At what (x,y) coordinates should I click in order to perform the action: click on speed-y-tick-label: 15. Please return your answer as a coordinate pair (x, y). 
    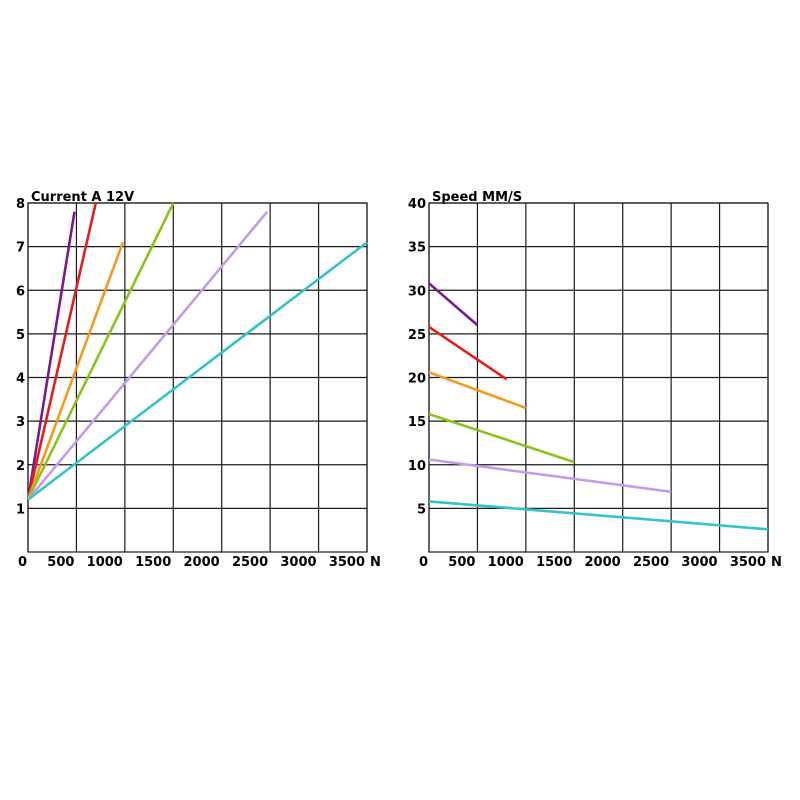
    Looking at the image, I should click on (417, 422).